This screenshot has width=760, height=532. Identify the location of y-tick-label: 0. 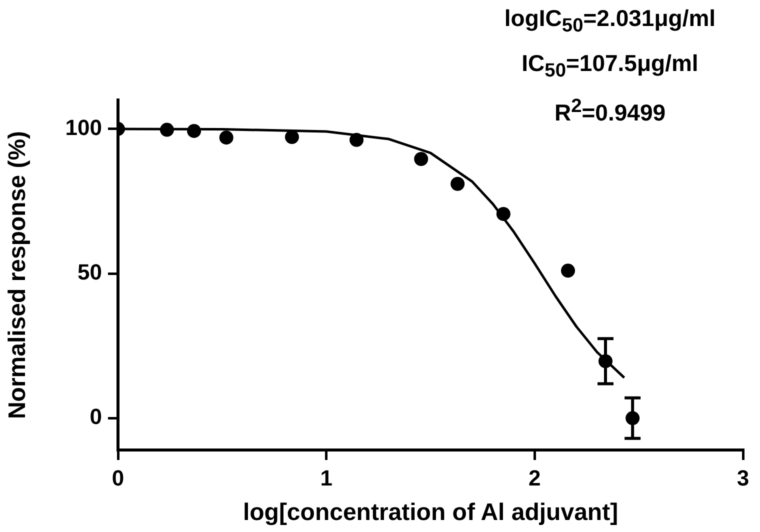
(96, 417).